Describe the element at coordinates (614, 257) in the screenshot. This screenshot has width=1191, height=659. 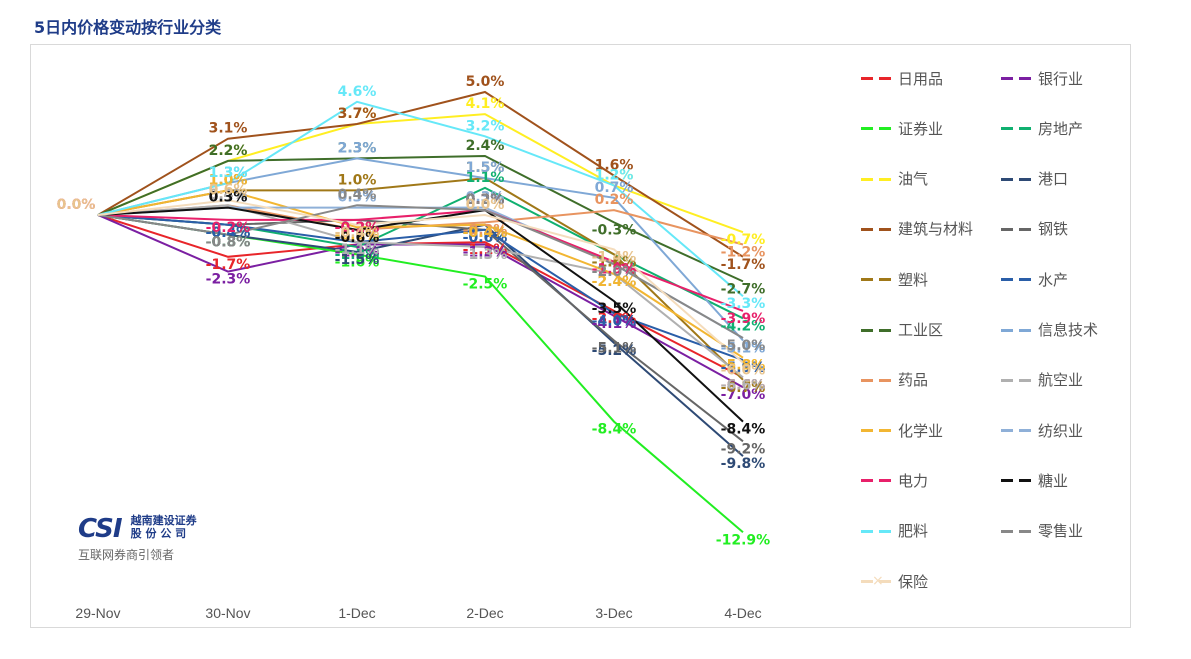
I see `data-label: -1.4%` at that location.